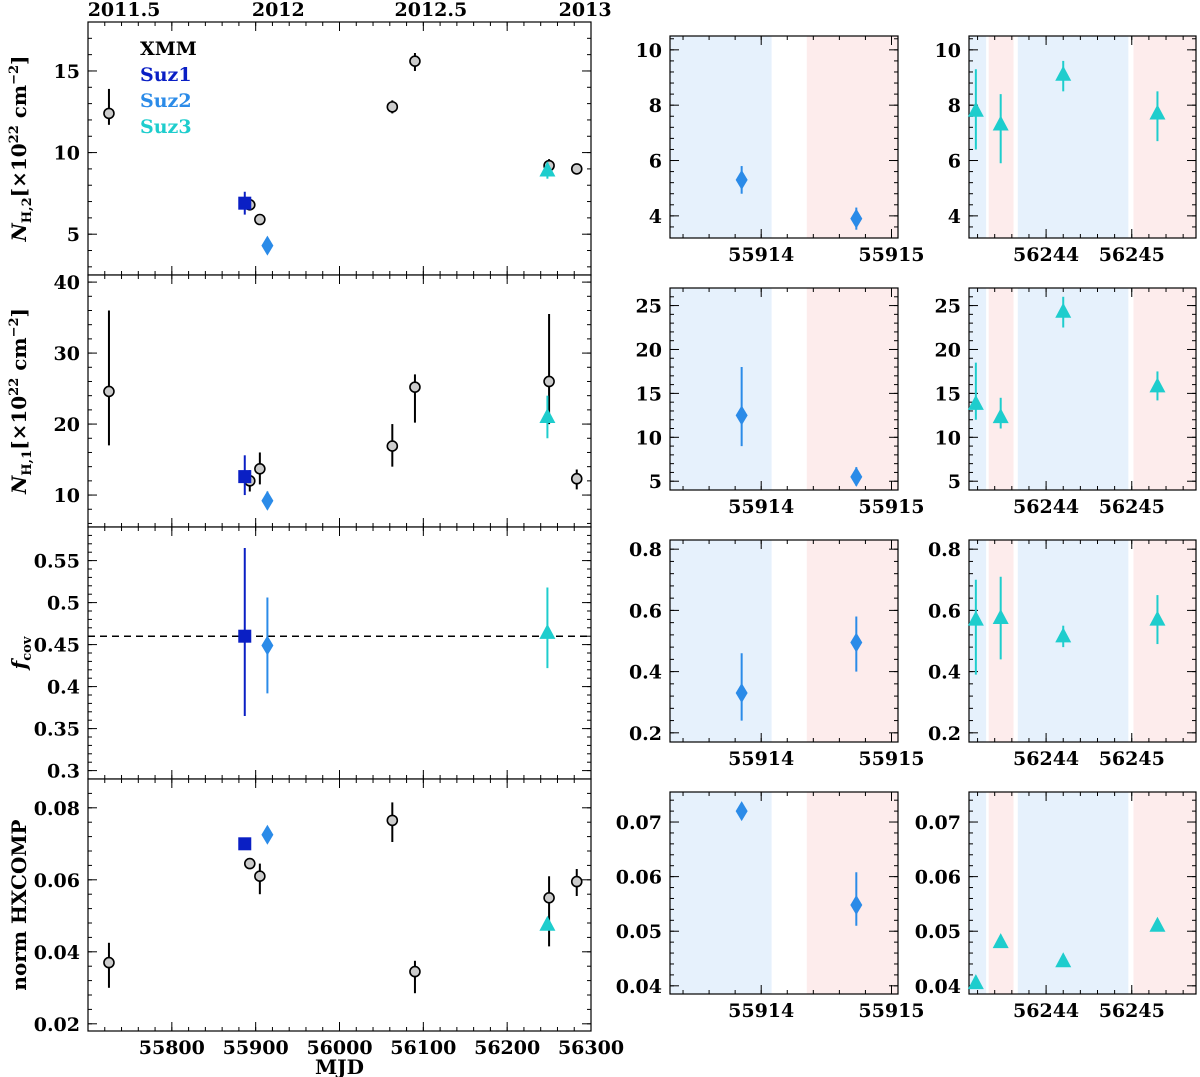  I want to click on y-tick-label: 5, so click(73, 235).